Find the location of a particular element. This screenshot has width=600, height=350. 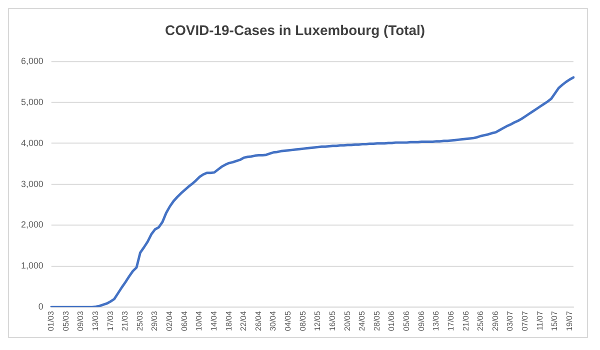

x-tick-label: 14/04 is located at coordinates (213, 321).